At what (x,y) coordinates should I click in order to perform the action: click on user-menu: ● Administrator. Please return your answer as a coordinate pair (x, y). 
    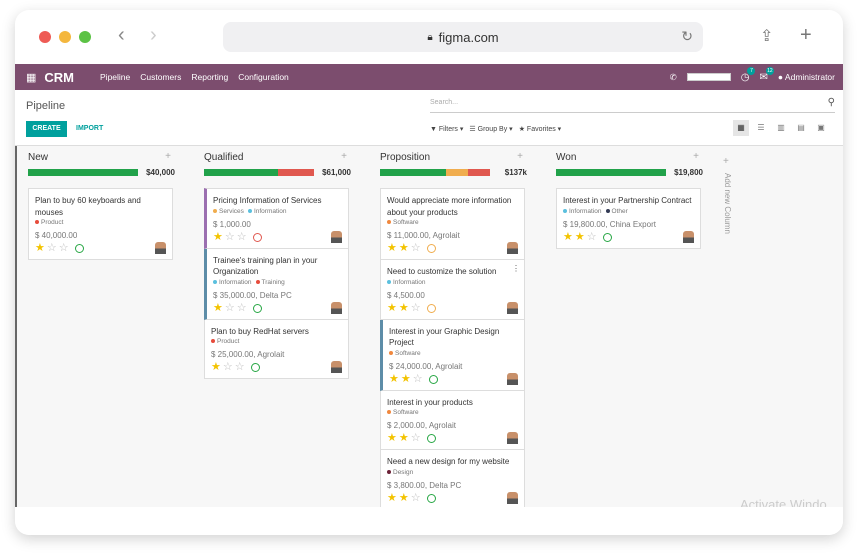
    Looking at the image, I should click on (806, 77).